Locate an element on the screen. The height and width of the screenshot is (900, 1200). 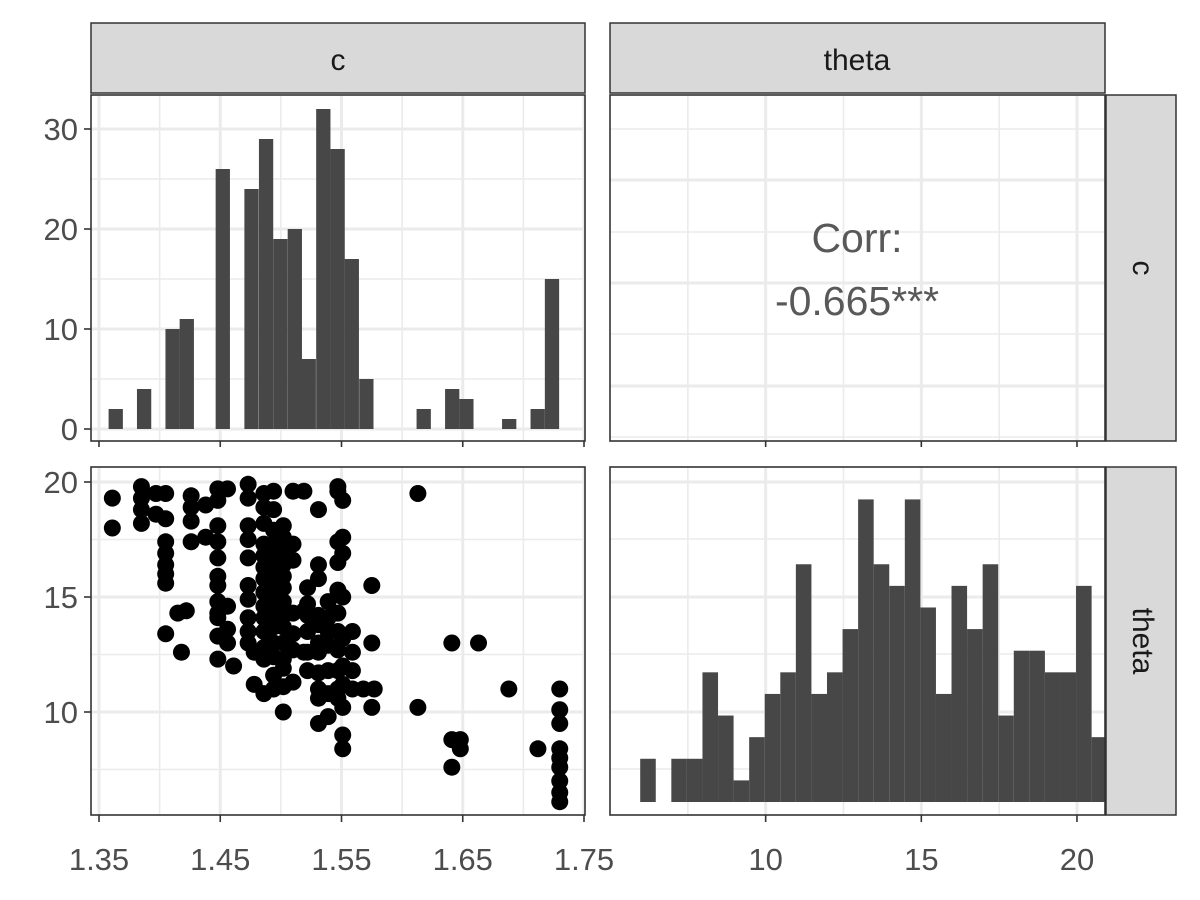
x-tick-label: 15 is located at coordinates (921, 859).